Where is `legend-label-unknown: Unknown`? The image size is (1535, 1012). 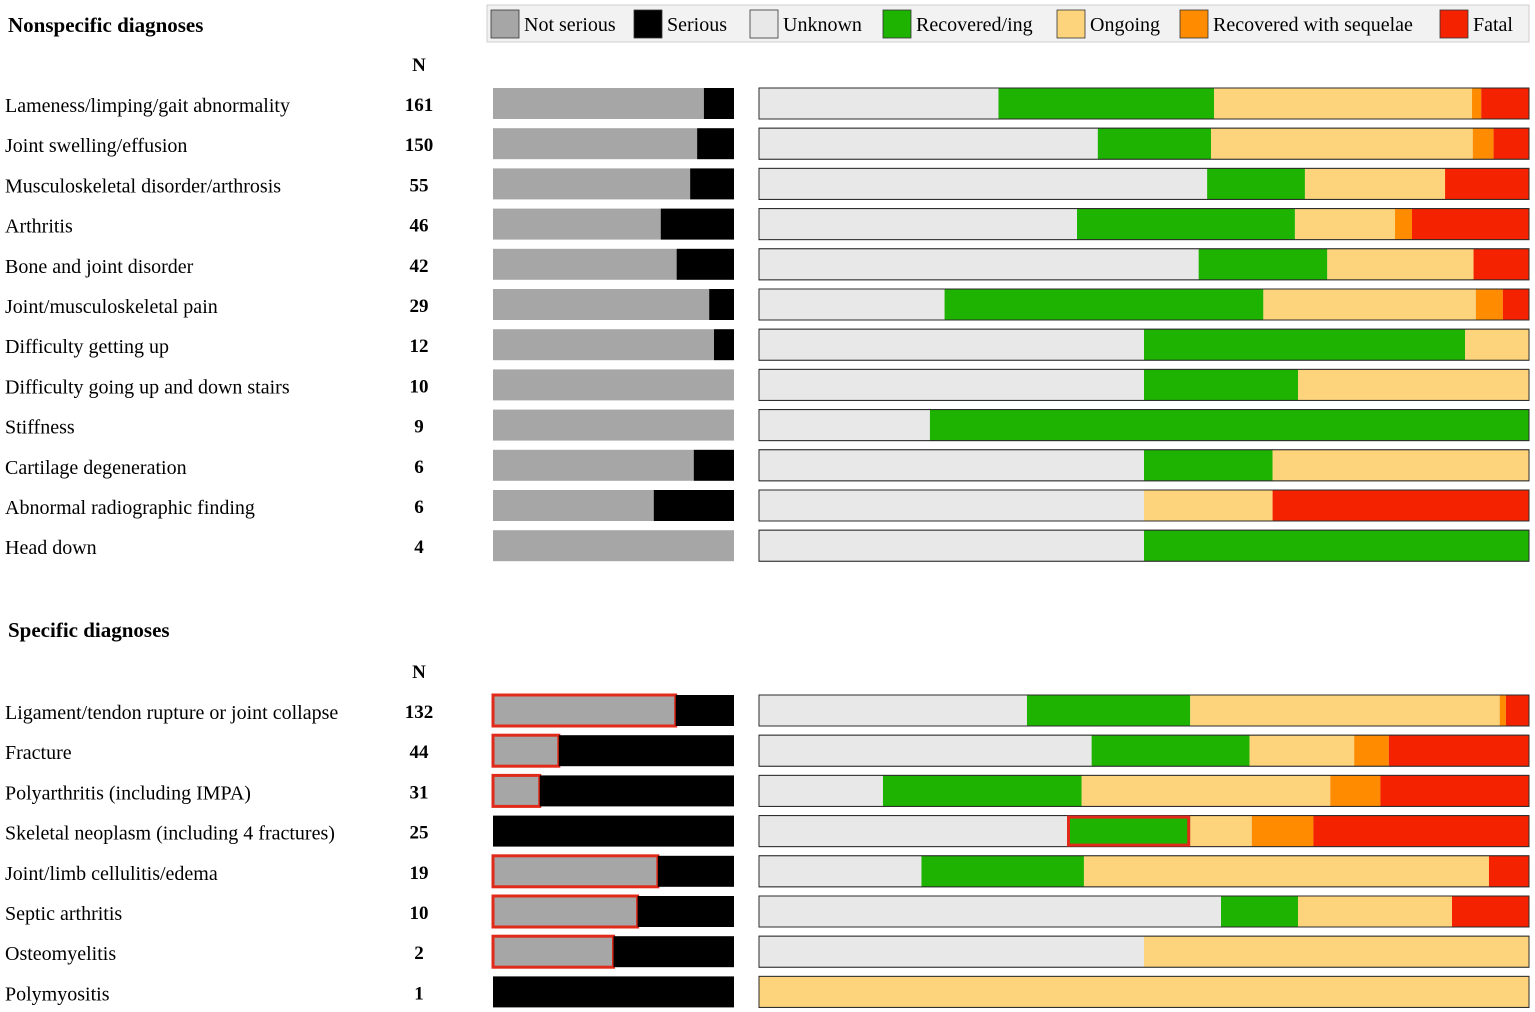 legend-label-unknown: Unknown is located at coordinates (822, 25).